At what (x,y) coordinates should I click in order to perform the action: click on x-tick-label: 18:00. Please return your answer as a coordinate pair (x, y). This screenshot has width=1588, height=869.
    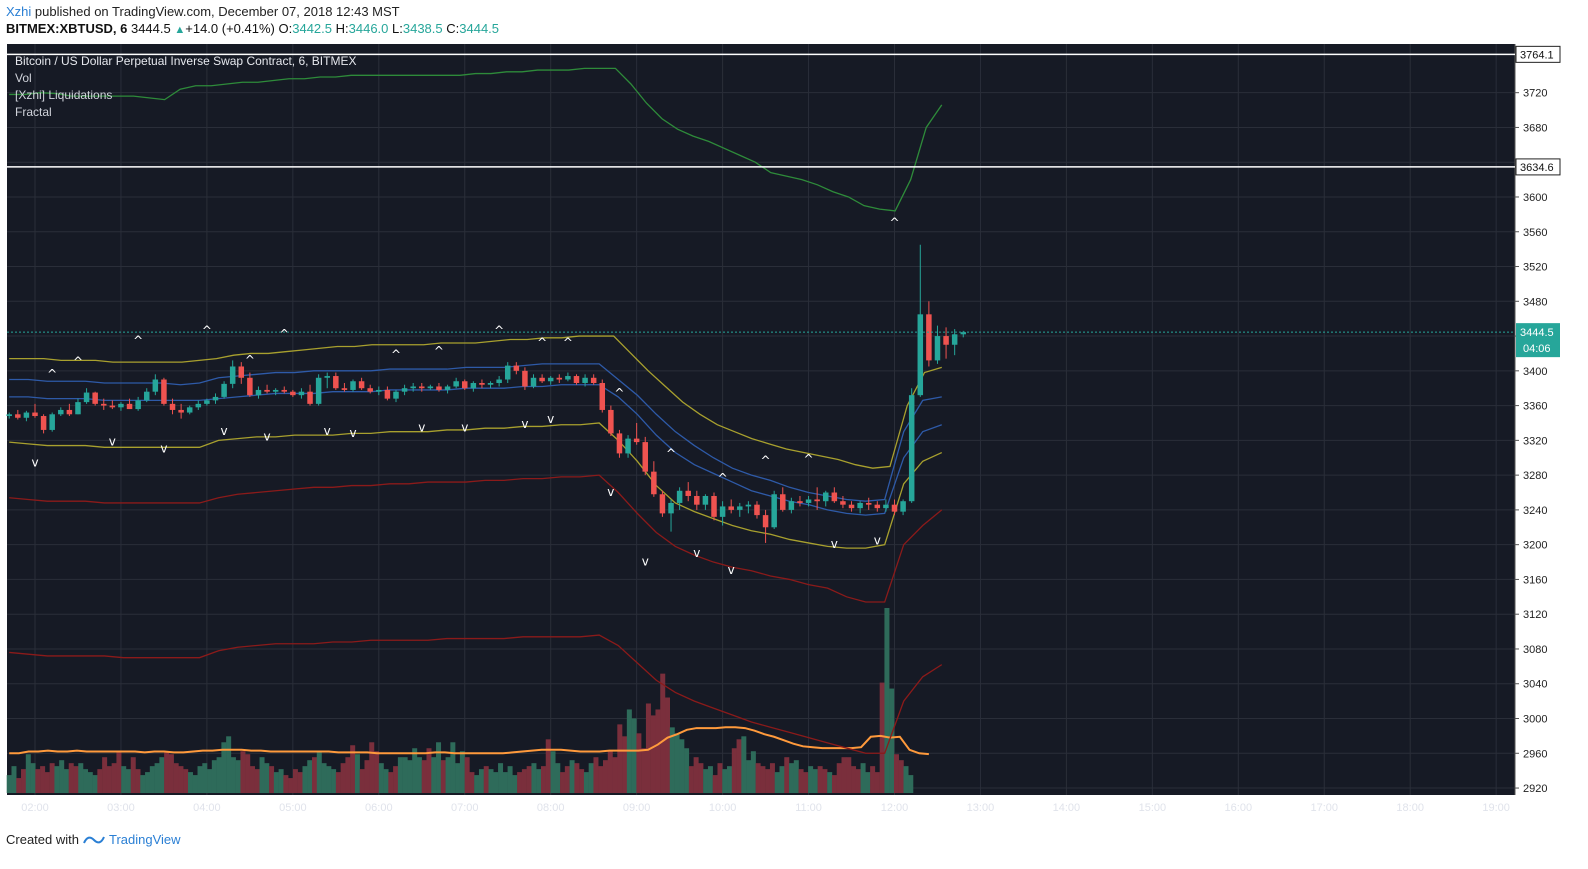
    Looking at the image, I should click on (1410, 808).